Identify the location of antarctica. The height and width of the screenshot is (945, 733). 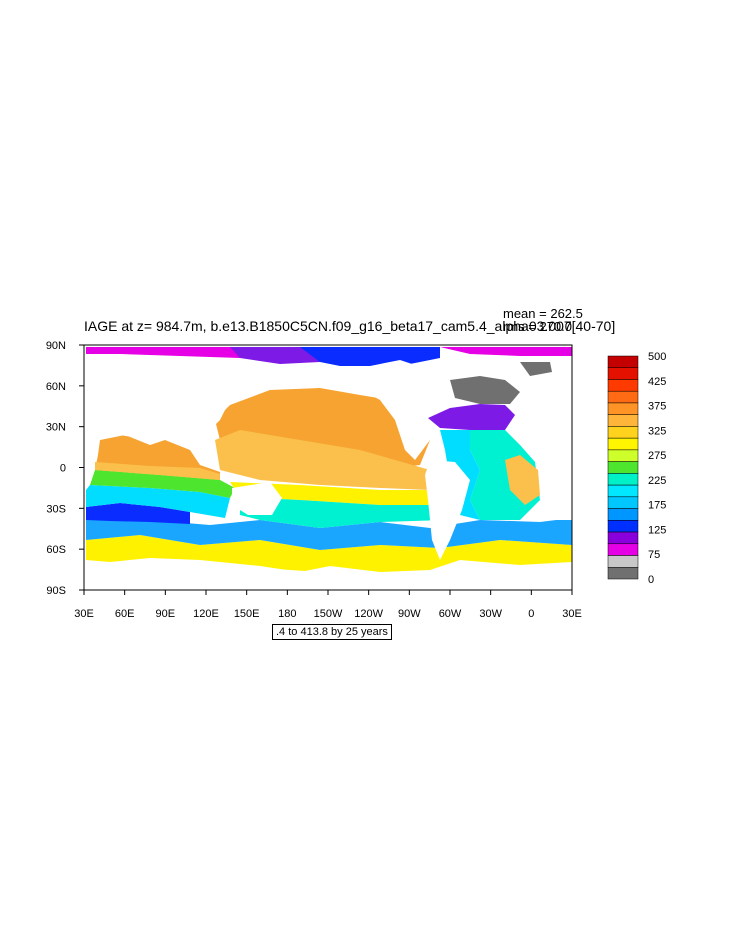
(328, 575).